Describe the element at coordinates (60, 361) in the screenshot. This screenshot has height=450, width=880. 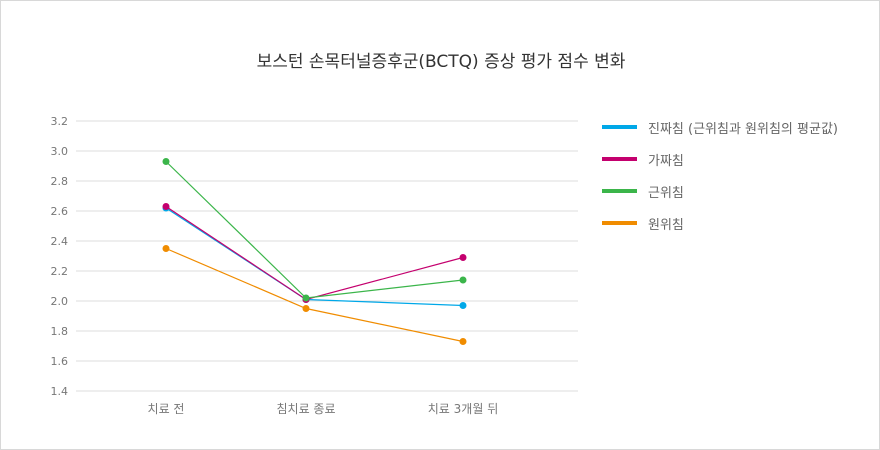
I see `y-tick-label: 1.6` at that location.